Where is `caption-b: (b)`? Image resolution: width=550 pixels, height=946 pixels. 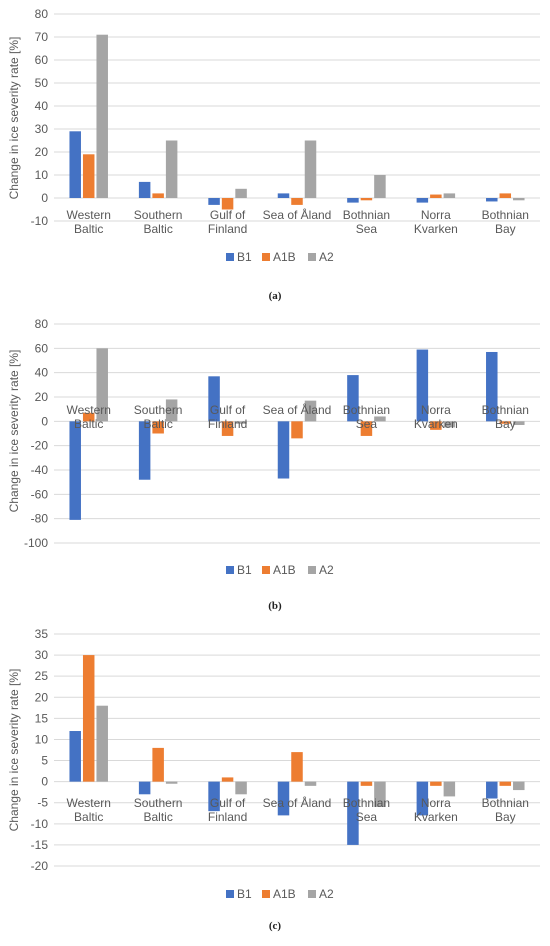
caption-b: (b) is located at coordinates (275, 606).